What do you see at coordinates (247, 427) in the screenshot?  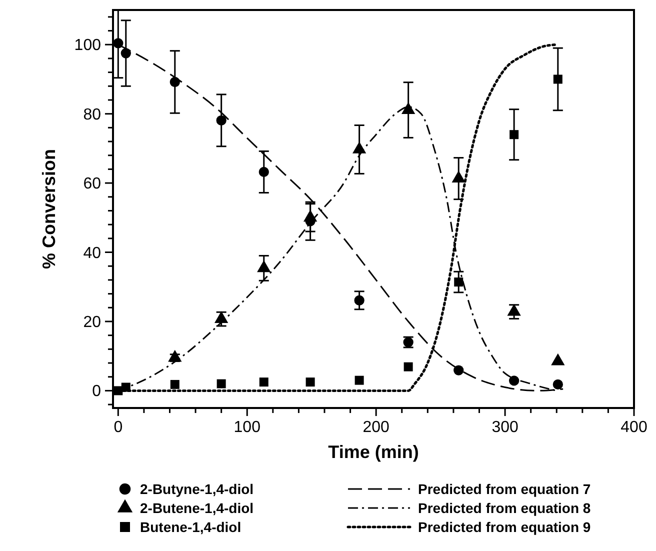 I see `x-tick-label: 100` at bounding box center [247, 427].